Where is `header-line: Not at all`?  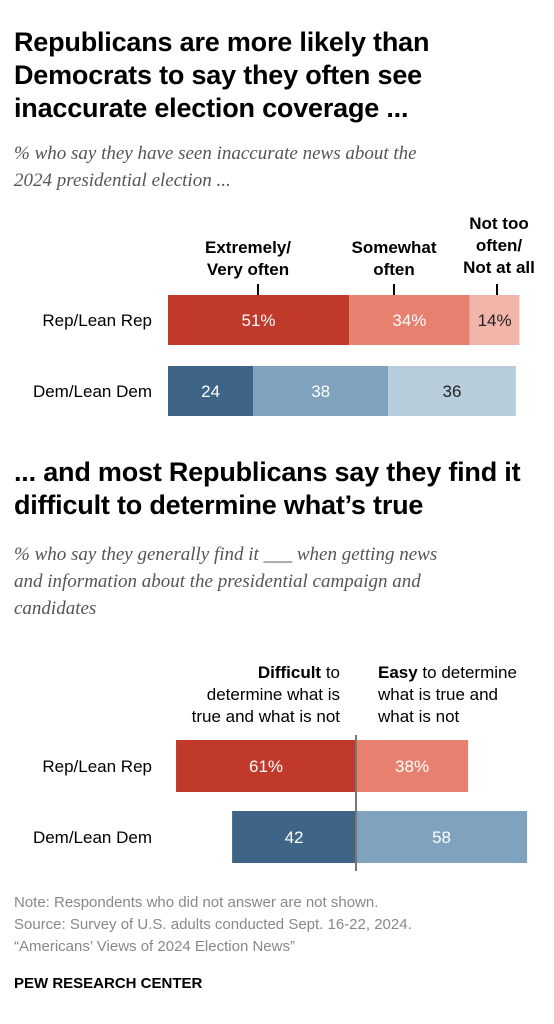 header-line: Not at all is located at coordinates (499, 267).